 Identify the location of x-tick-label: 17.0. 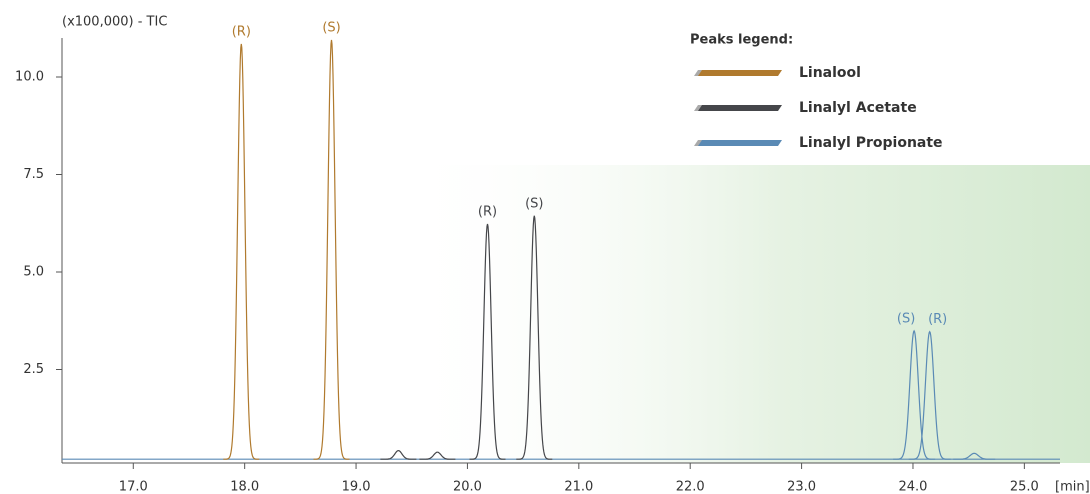
(133, 487).